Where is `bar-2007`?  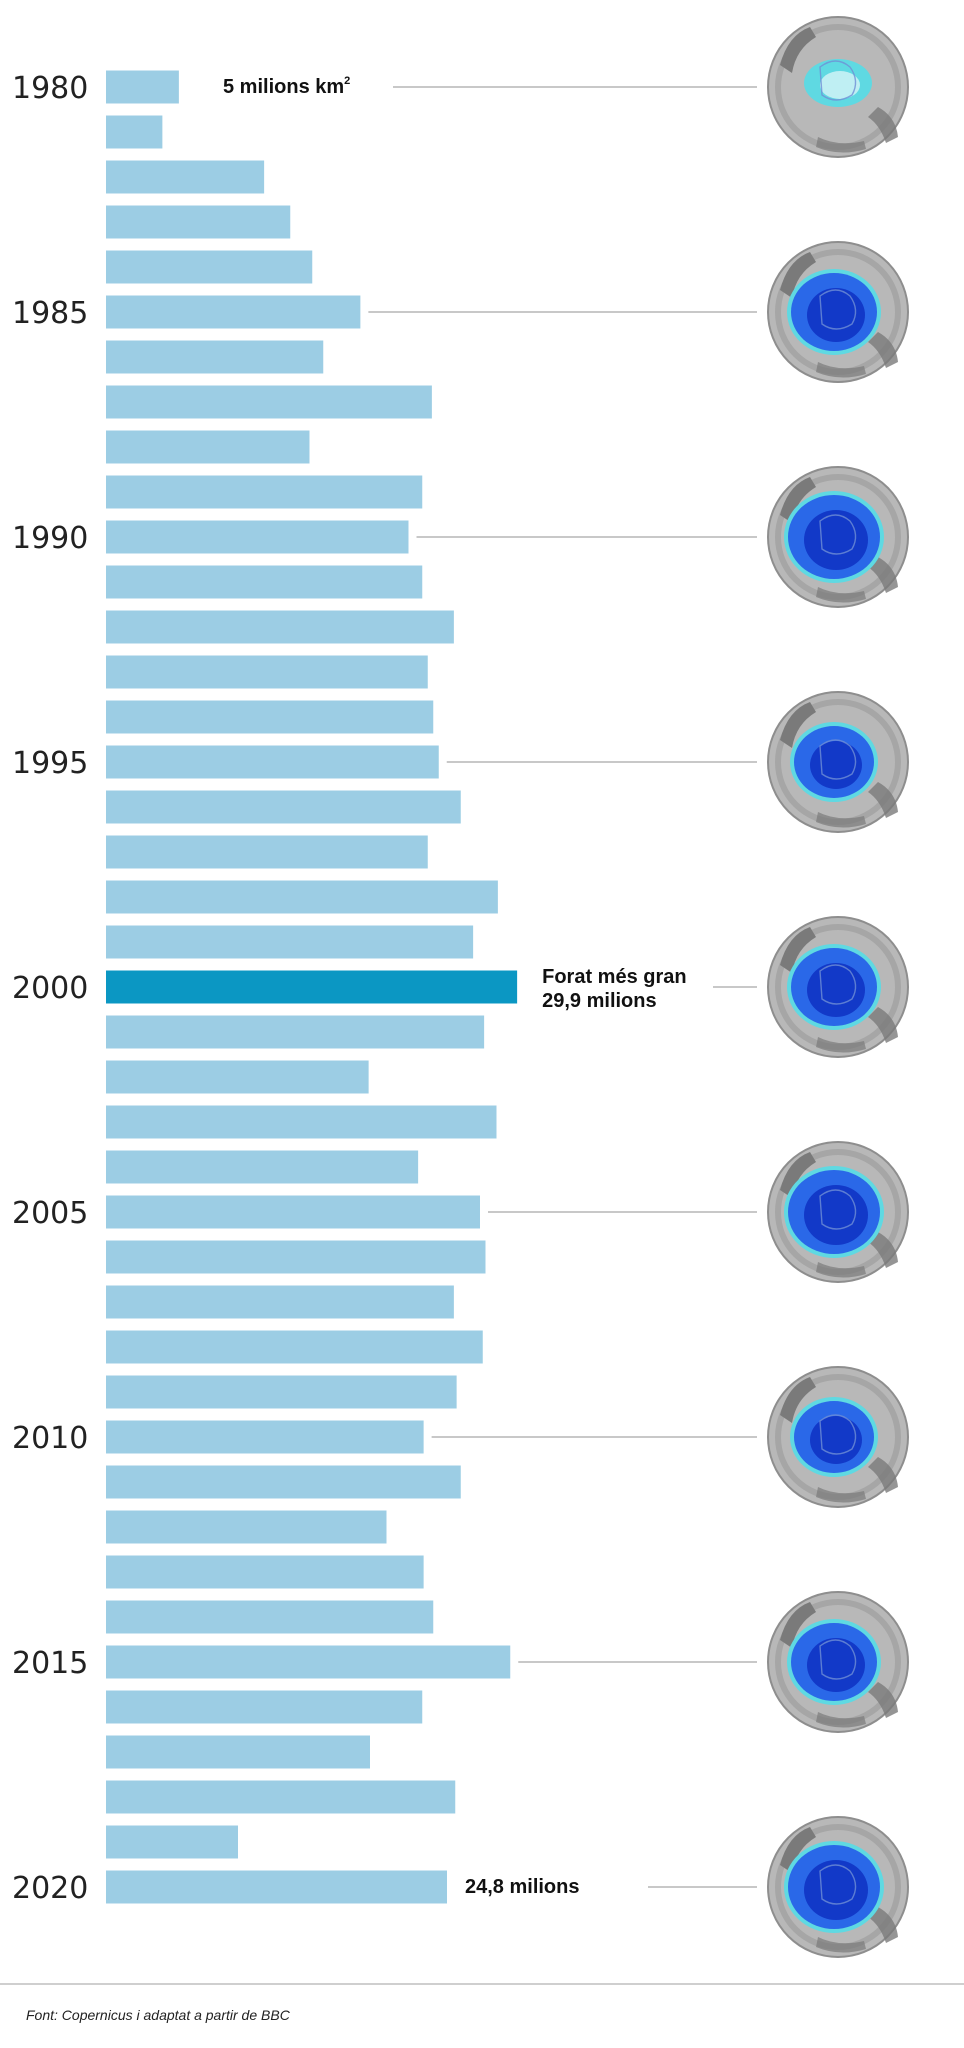 bar-2007 is located at coordinates (280, 1302).